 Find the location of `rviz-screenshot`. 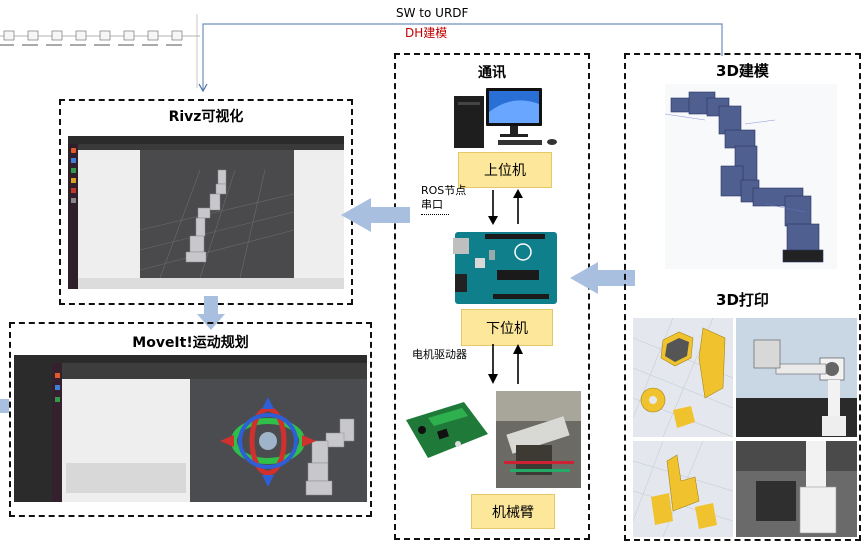

rviz-screenshot is located at coordinates (206, 212).